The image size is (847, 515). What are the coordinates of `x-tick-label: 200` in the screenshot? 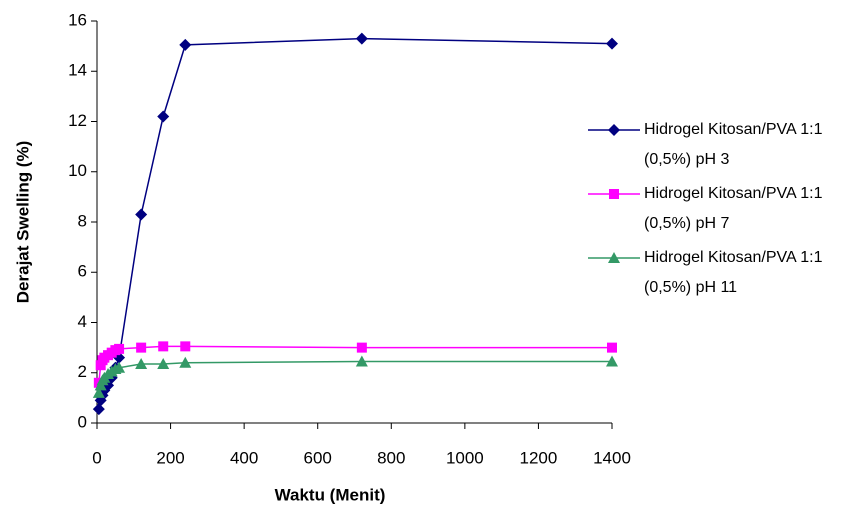 It's located at (170, 457).